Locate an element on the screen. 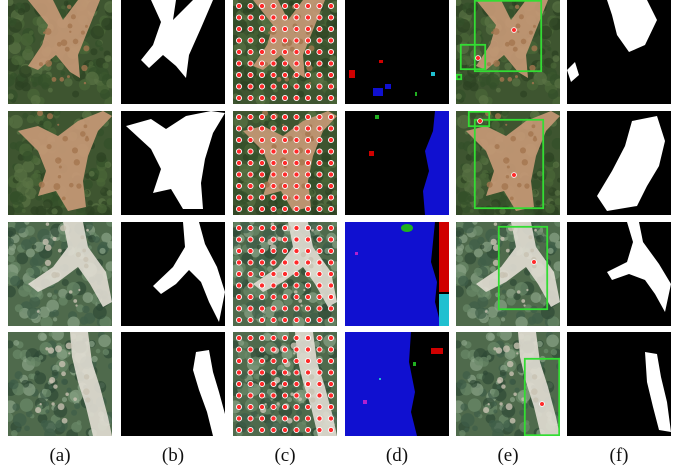 The width and height of the screenshot is (684, 471). pred-mask-row4 is located at coordinates (619, 384).